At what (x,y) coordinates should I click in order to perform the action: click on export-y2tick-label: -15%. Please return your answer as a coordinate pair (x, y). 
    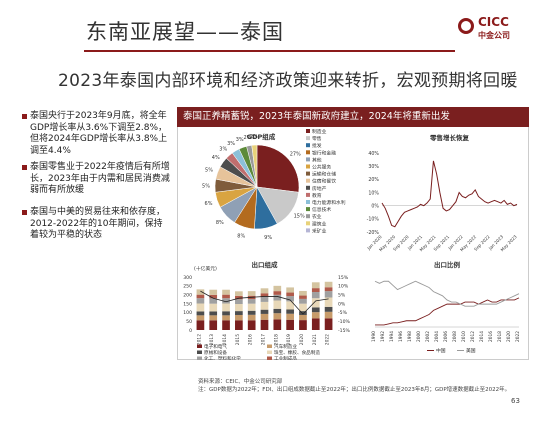
    Looking at the image, I should click on (344, 331).